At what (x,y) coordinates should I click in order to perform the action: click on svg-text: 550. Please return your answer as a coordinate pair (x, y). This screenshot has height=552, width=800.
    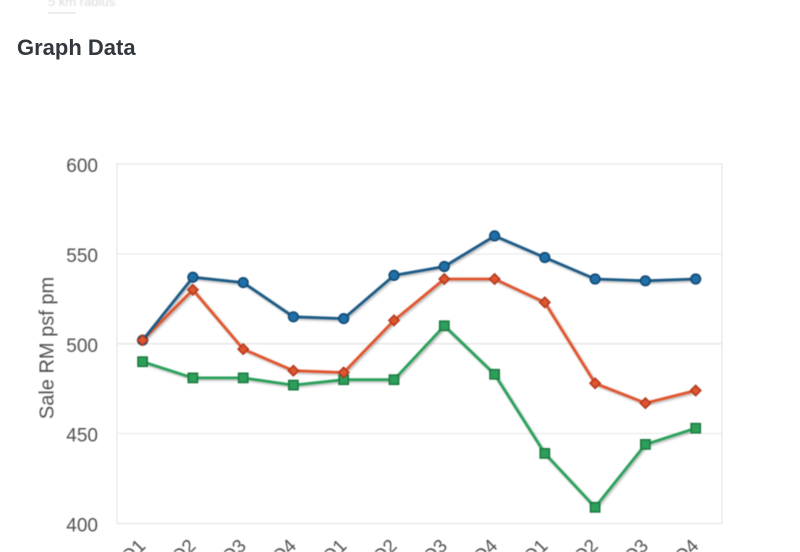
    Looking at the image, I should click on (82, 256).